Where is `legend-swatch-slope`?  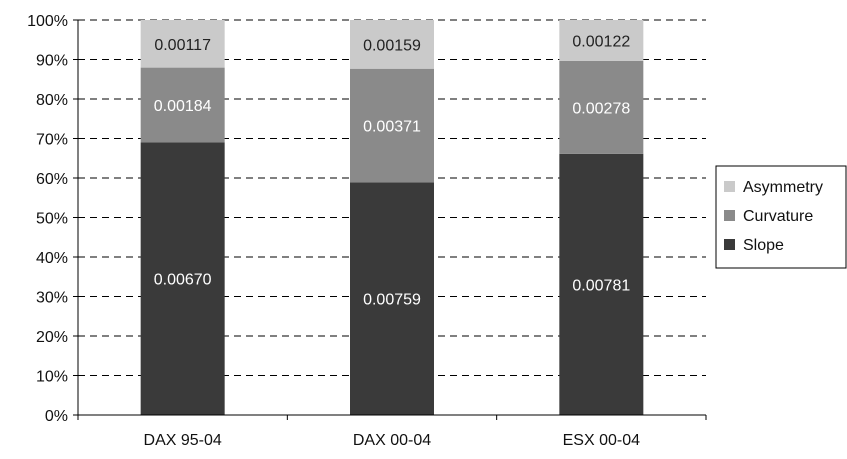
legend-swatch-slope is located at coordinates (729, 244).